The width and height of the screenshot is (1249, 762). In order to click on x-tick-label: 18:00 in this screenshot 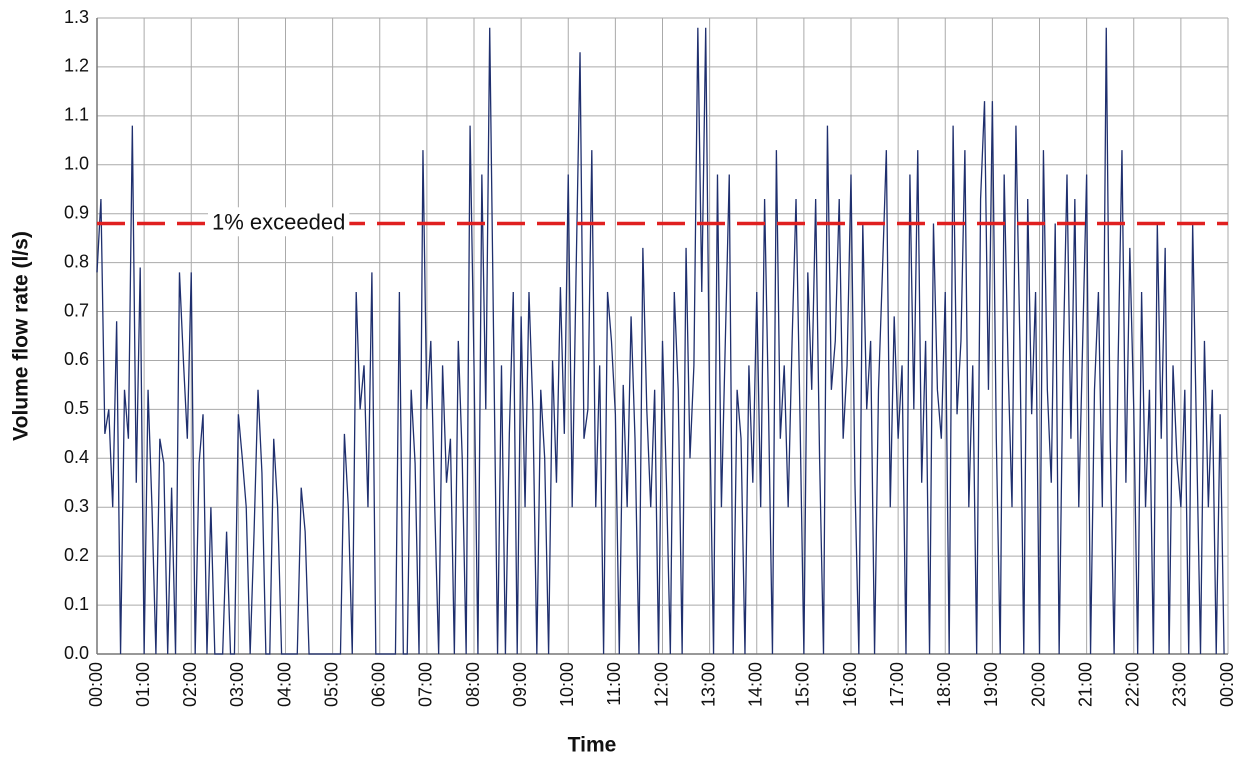, I will do `click(944, 684)`.